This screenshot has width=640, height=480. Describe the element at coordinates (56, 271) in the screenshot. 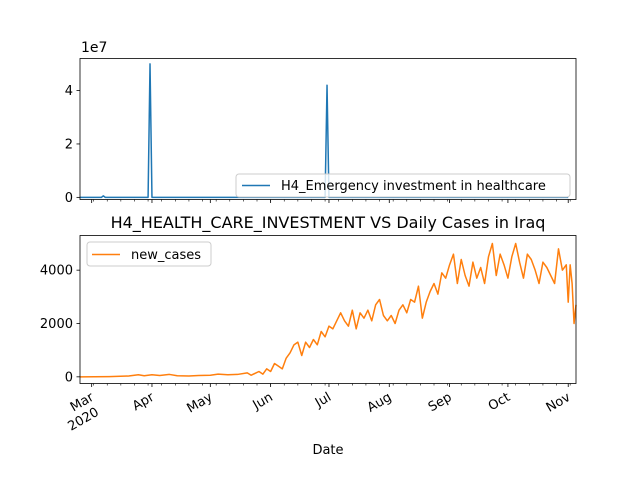

I see `bottom-y-tick-label: 4000` at that location.